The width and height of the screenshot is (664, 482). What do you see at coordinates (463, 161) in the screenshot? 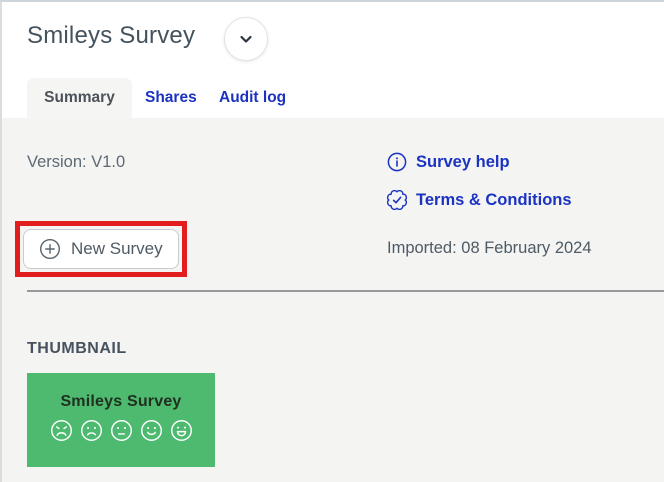
I see `survey-help-label: Survey help` at bounding box center [463, 161].